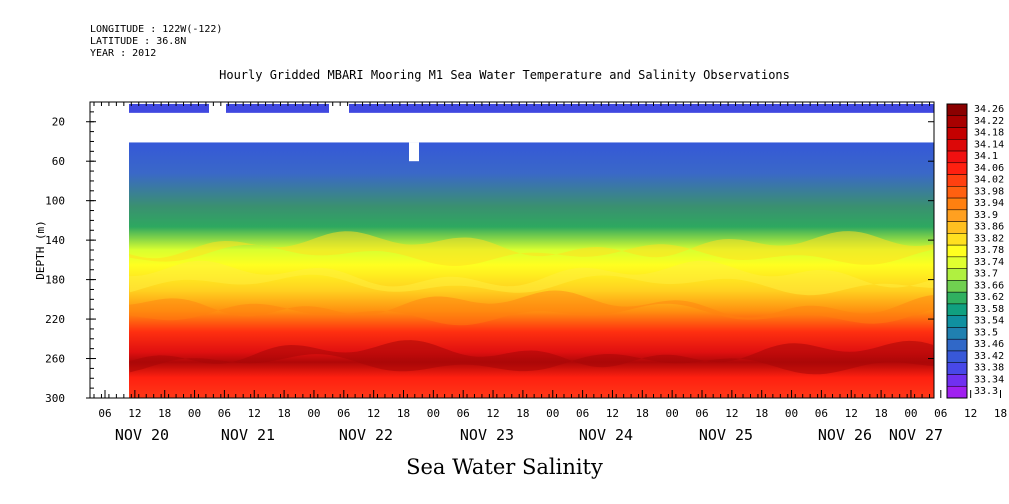 The height and width of the screenshot is (504, 1009). I want to click on colorbar-label: 34.14, so click(989, 144).